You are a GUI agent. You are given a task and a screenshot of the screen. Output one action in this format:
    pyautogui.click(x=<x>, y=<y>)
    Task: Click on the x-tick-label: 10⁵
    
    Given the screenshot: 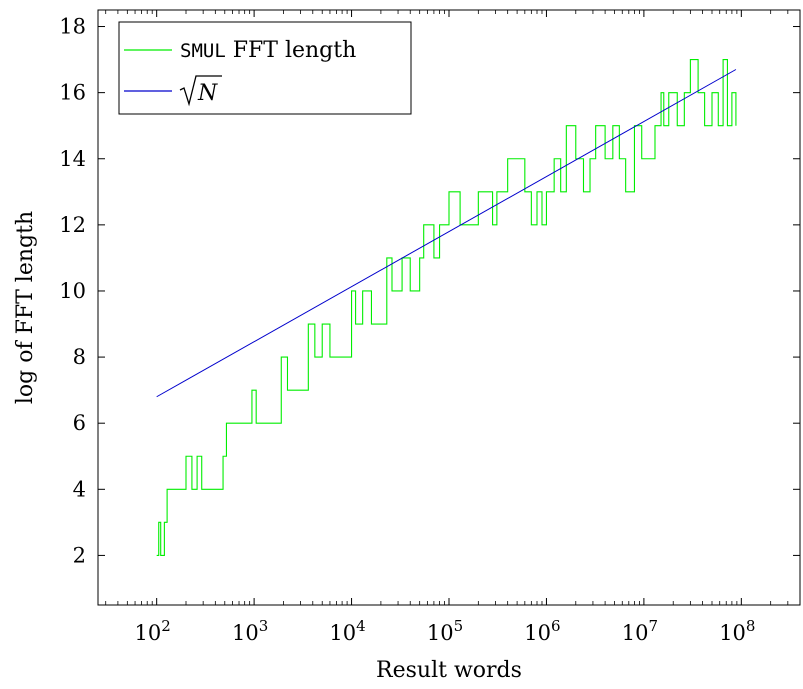 What is the action you would take?
    pyautogui.click(x=445, y=631)
    